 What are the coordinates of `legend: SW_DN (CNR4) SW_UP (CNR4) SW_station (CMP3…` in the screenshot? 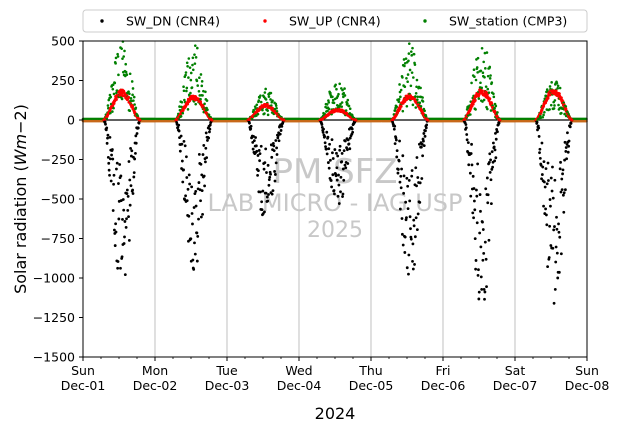 It's located at (335, 21).